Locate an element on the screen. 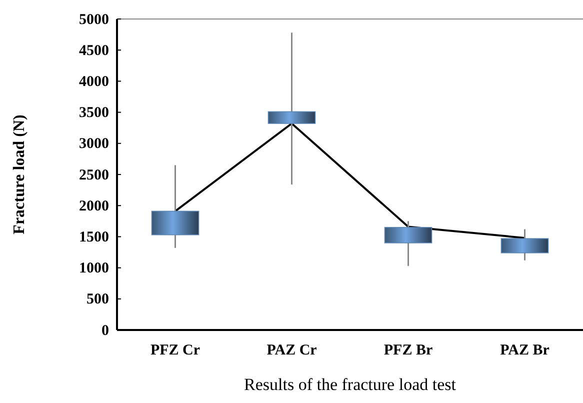  x-tick-label: PAZ Cr is located at coordinates (292, 350).